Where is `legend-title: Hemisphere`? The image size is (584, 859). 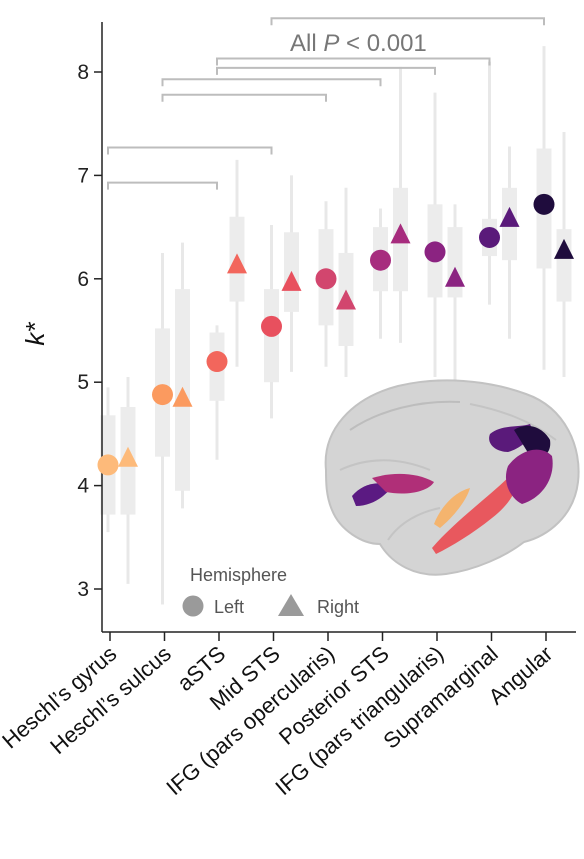 legend-title: Hemisphere is located at coordinates (238, 575).